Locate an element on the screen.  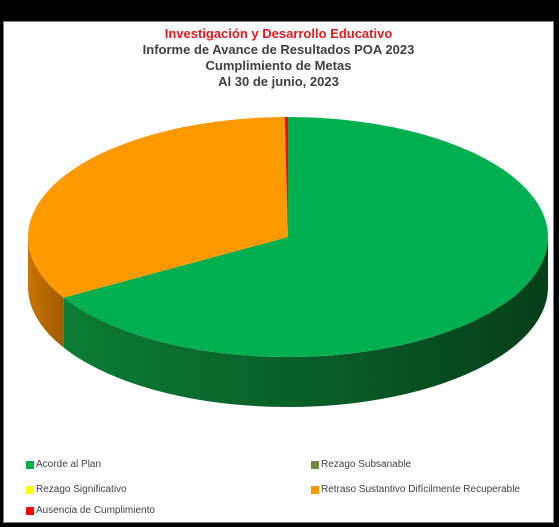
chart-subtitle-1: Informe de Avance de Resultados POA 2023 is located at coordinates (278, 49).